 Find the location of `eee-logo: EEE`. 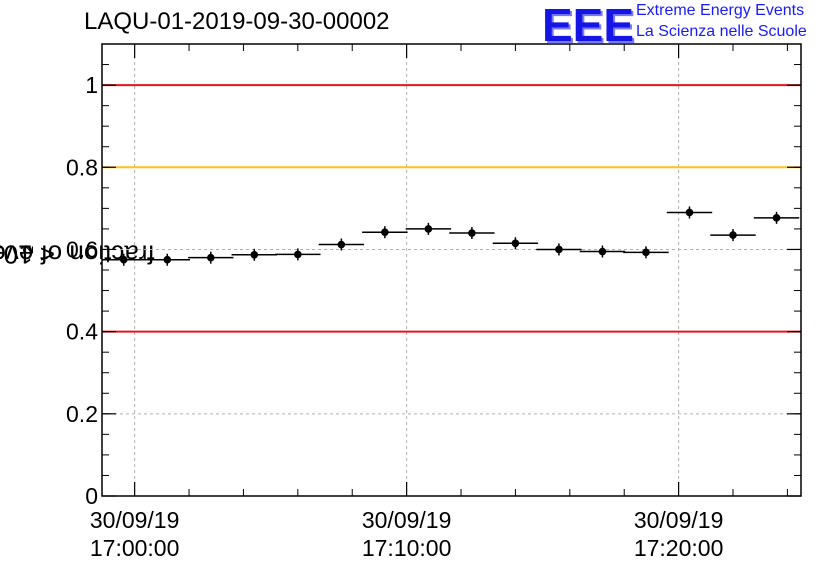

eee-logo: EEE is located at coordinates (588, 25).